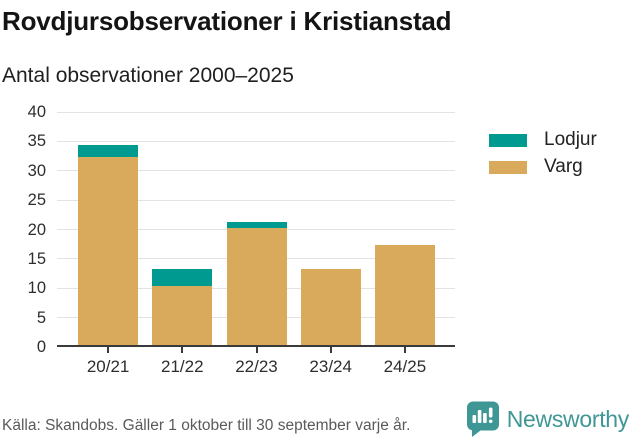 Image resolution: width=631 pixels, height=439 pixels. What do you see at coordinates (256, 346) in the screenshot?
I see `x-axis-line` at bounding box center [256, 346].